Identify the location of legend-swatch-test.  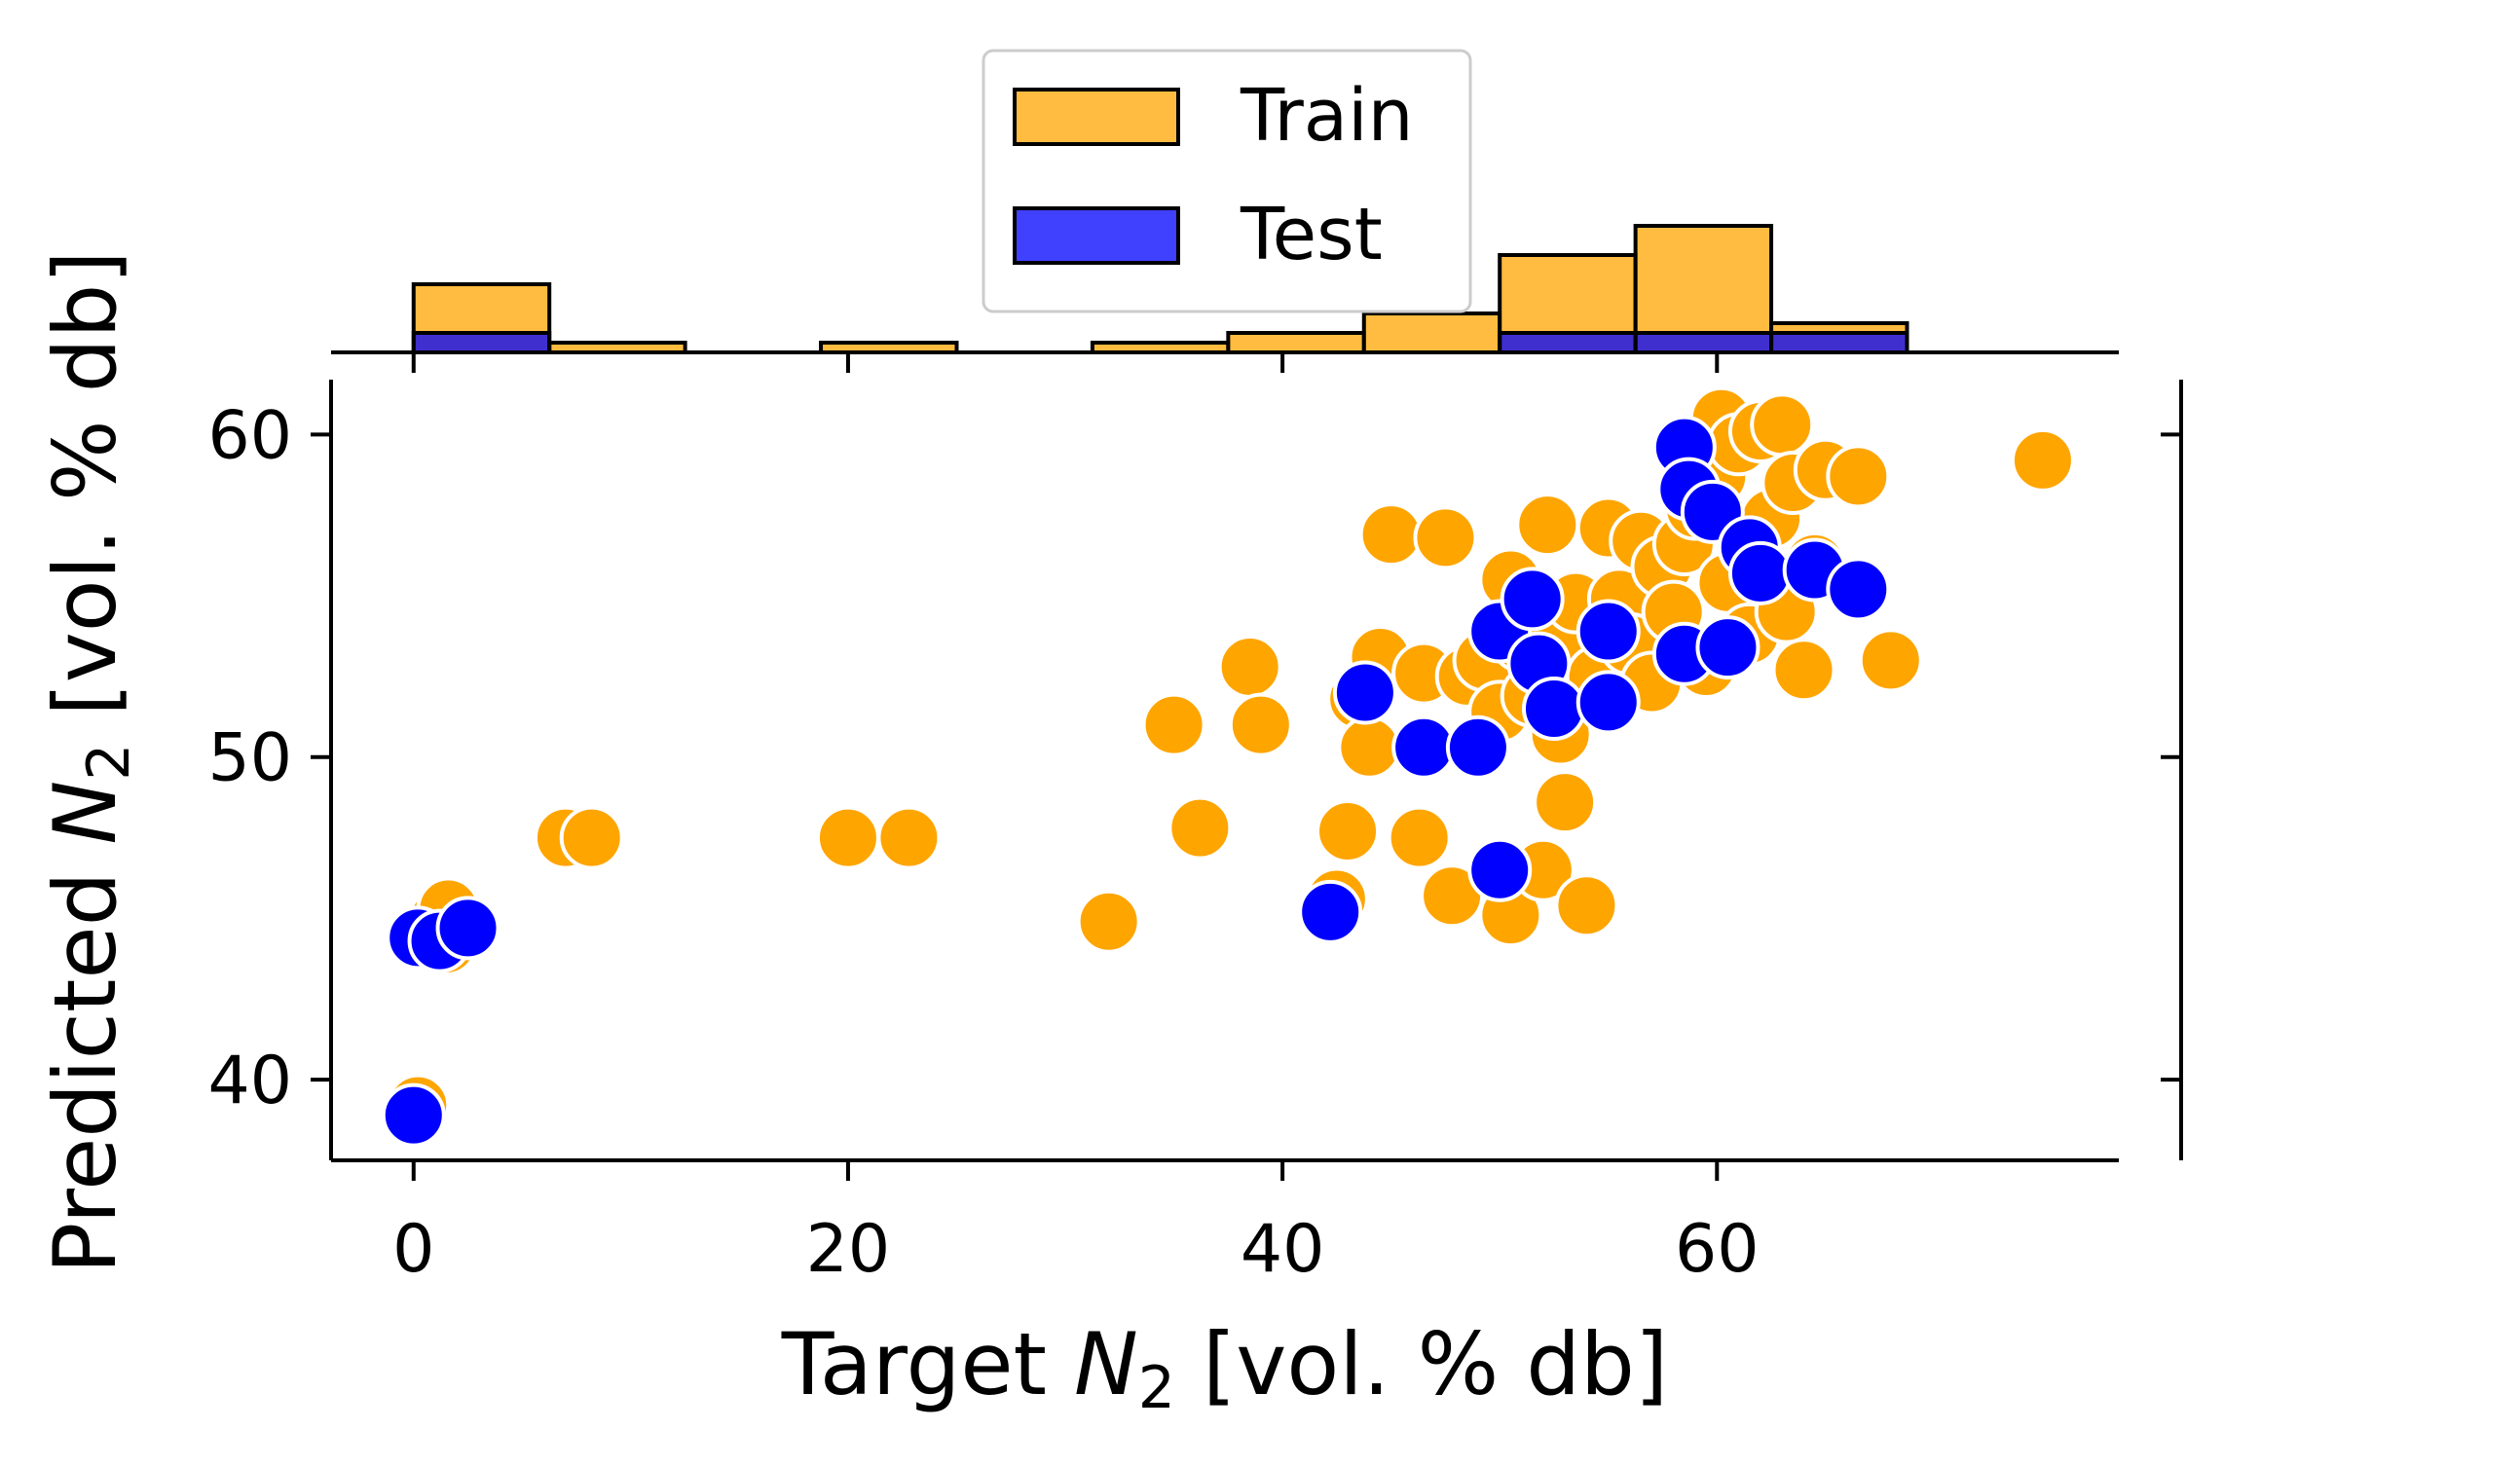
(1096, 236).